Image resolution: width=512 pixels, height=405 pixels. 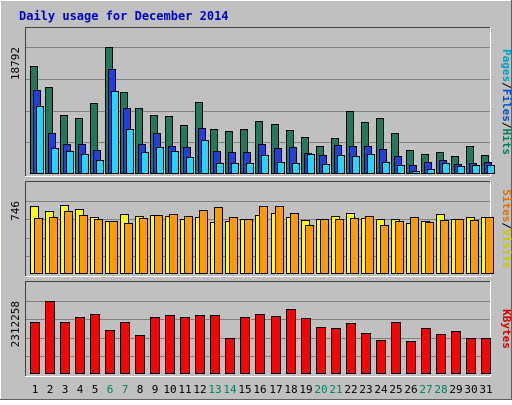 I want to click on legend-middle: Sites/Visits, so click(x=506, y=229).